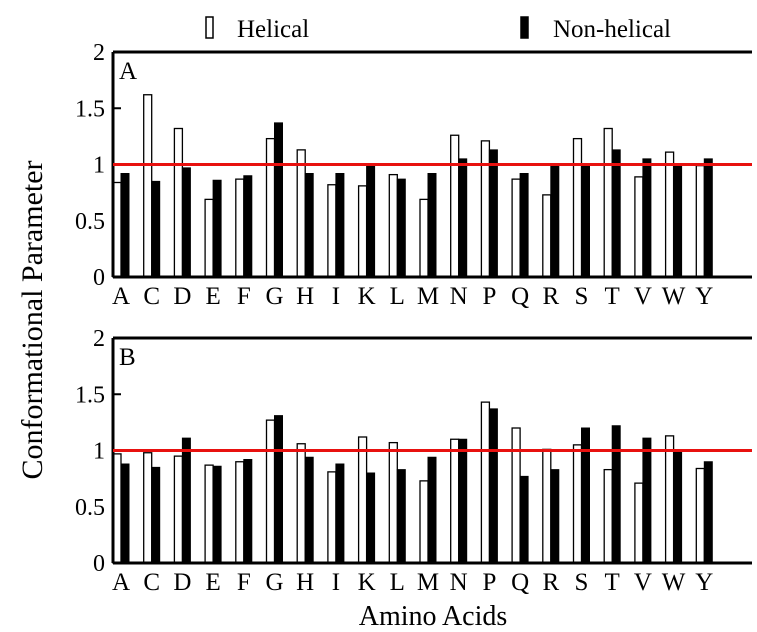 This screenshot has width=757, height=632. What do you see at coordinates (278, 200) in the screenshot?
I see `bar-nonhelical-G` at bounding box center [278, 200].